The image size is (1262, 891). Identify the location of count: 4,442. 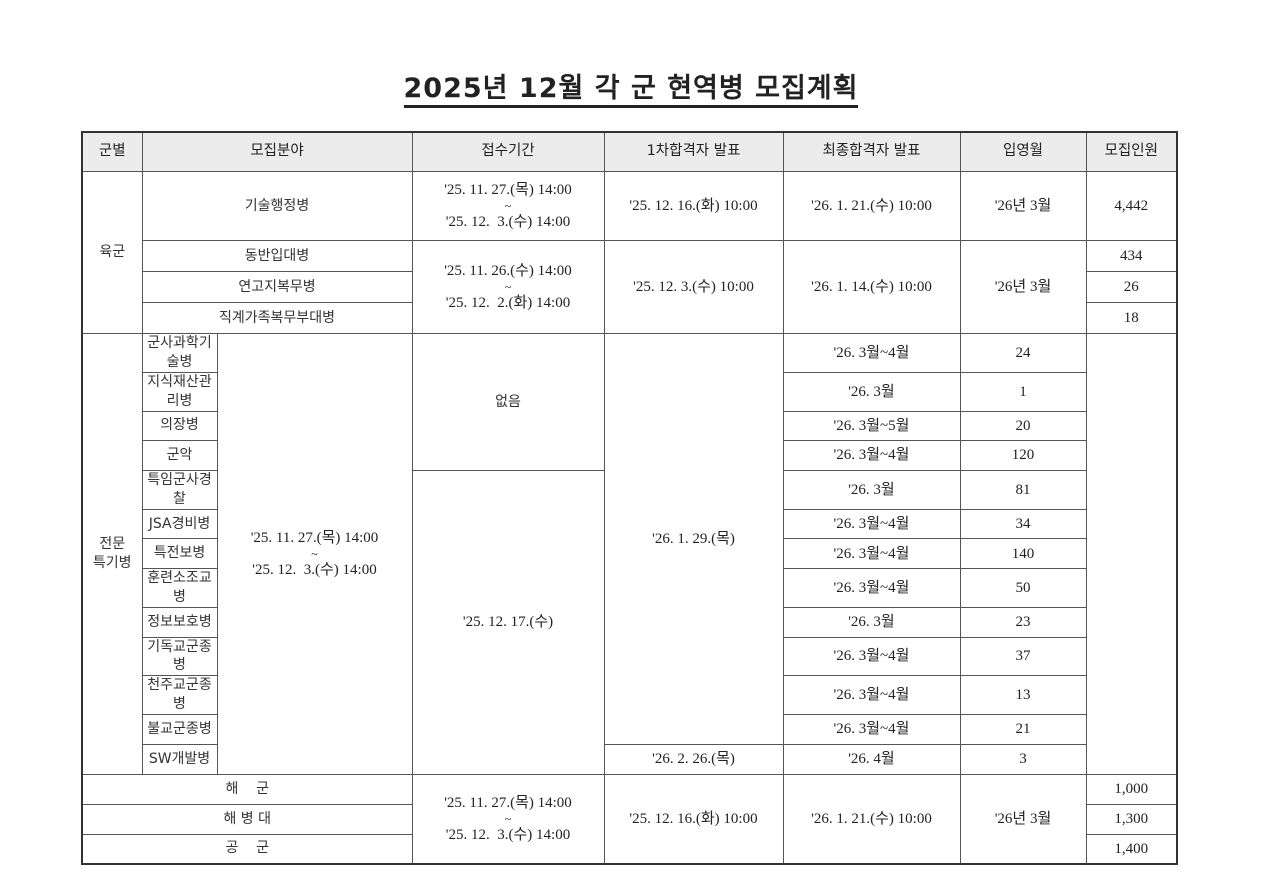
(1131, 206).